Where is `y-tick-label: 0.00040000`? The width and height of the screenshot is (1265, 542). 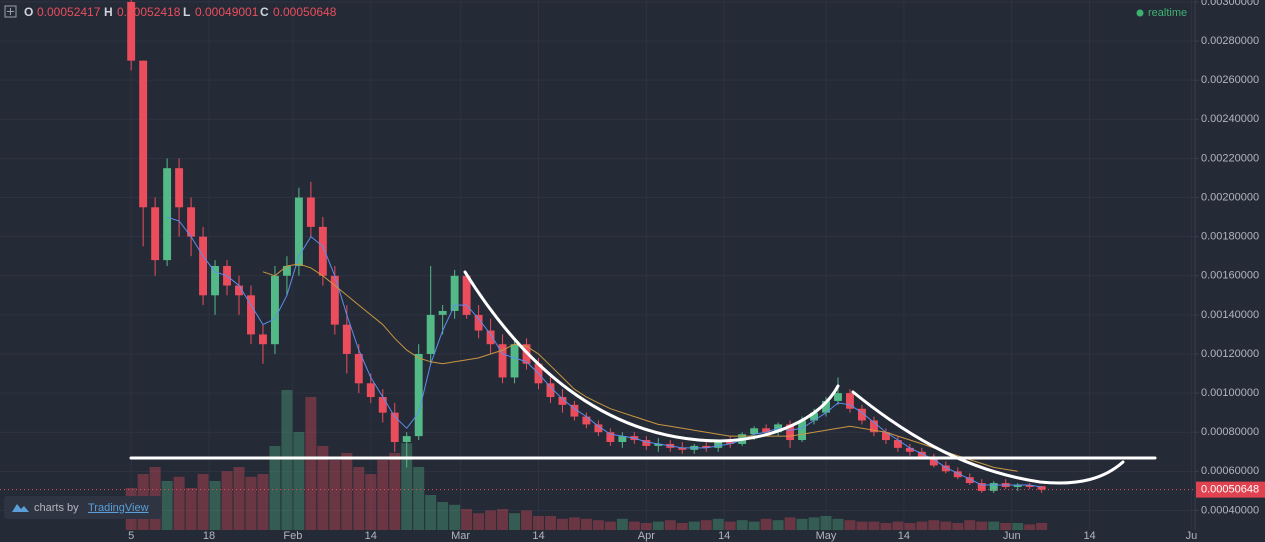 y-tick-label: 0.00040000 is located at coordinates (1230, 510).